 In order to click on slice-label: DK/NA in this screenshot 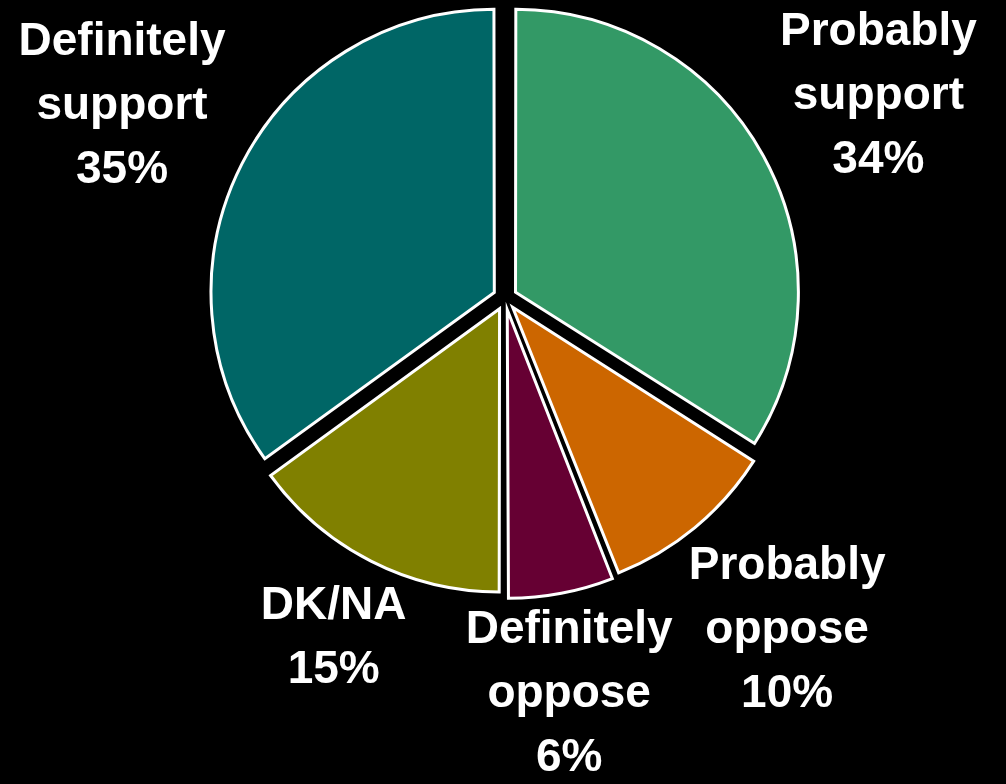, I will do `click(333, 602)`.